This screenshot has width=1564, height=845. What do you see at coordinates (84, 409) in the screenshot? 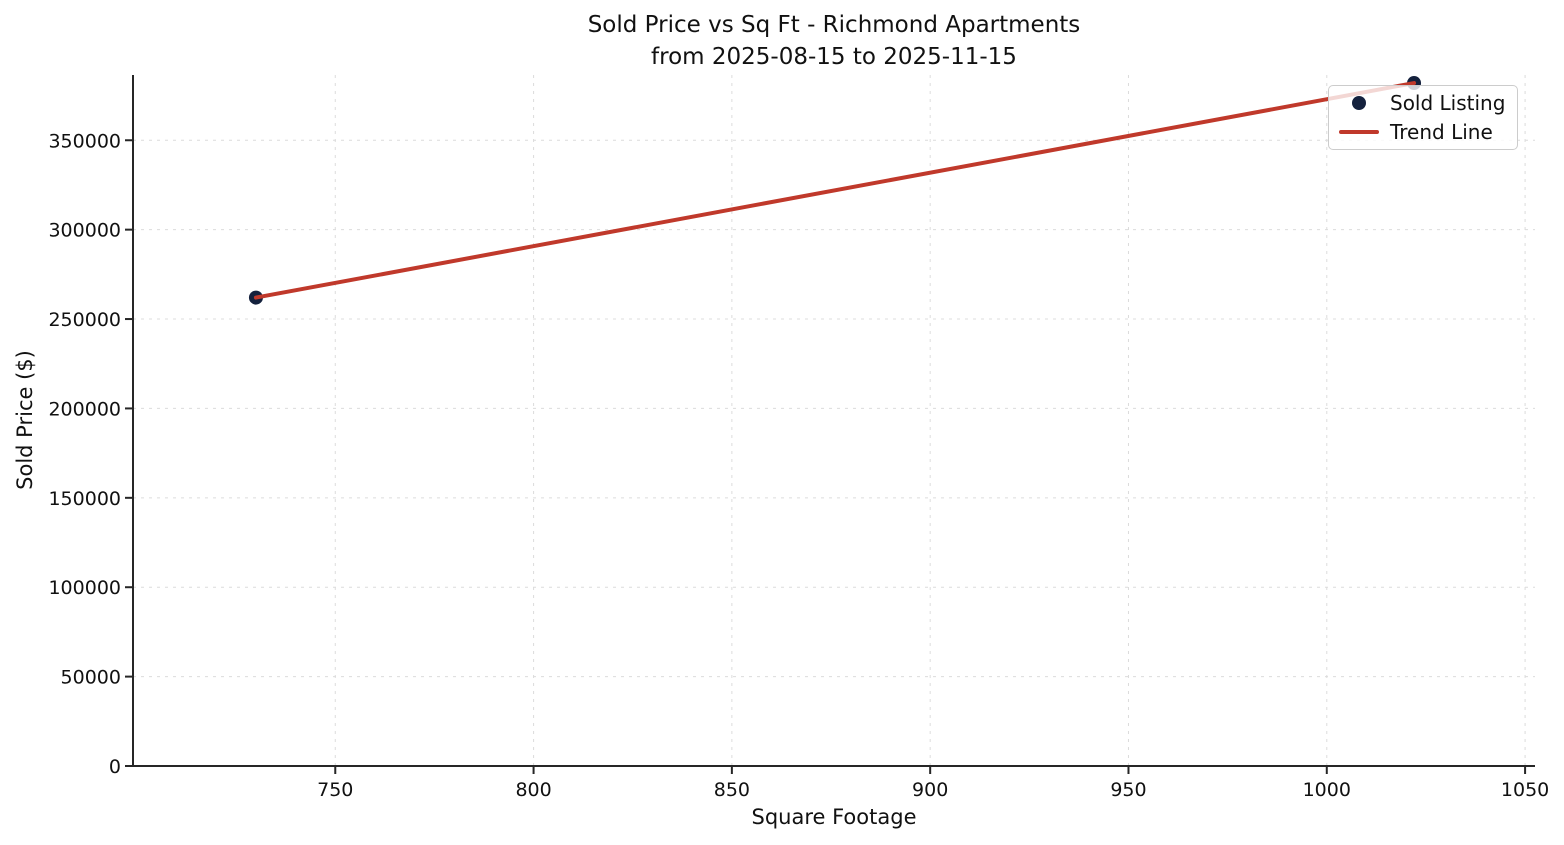
I see `y-tick-label: 200000` at bounding box center [84, 409].